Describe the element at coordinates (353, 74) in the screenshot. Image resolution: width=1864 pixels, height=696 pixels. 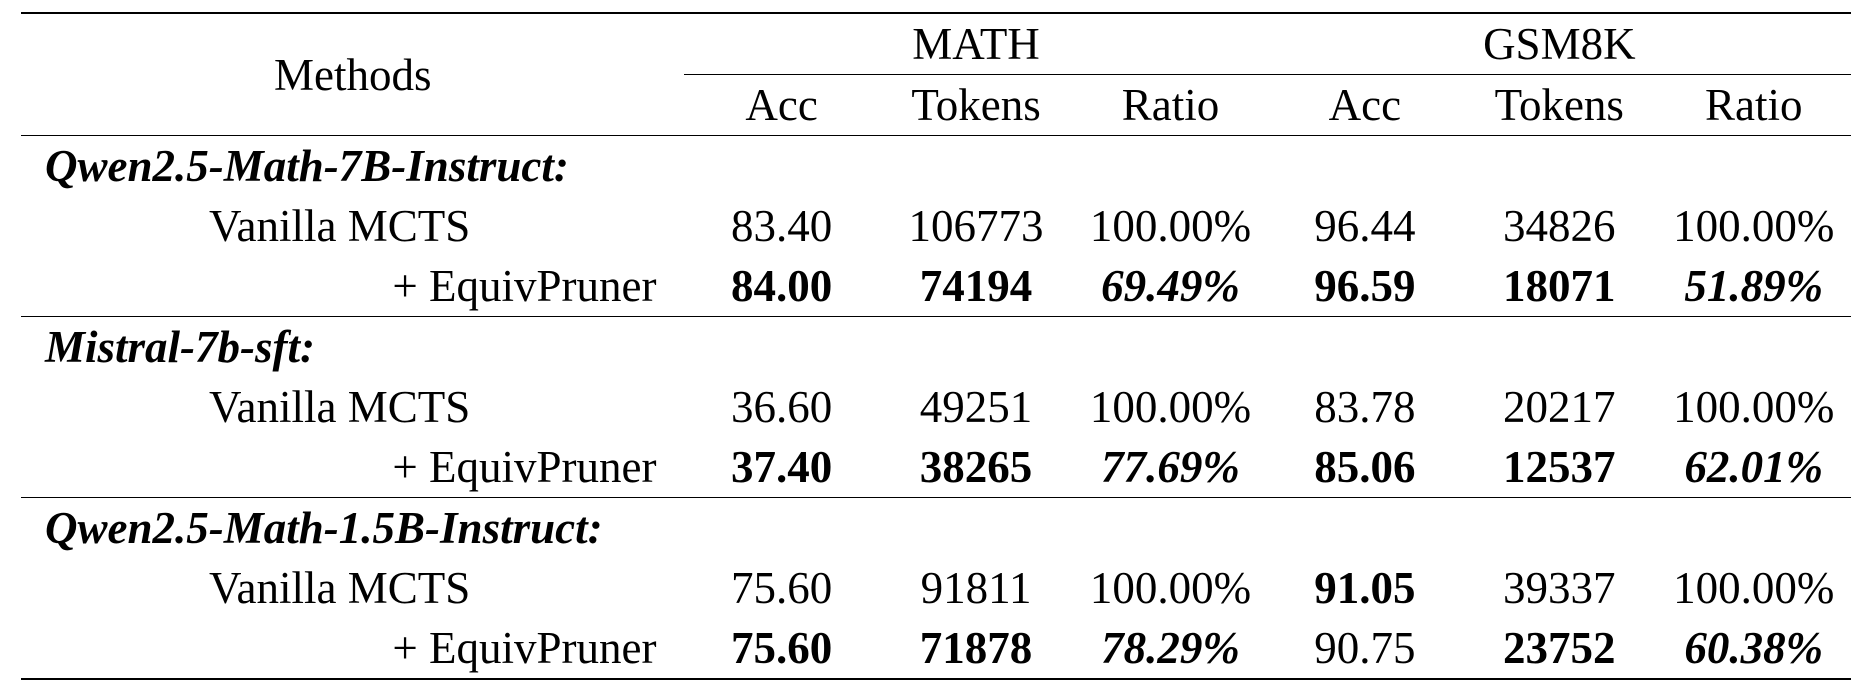
I see `methods-header: Methods` at that location.